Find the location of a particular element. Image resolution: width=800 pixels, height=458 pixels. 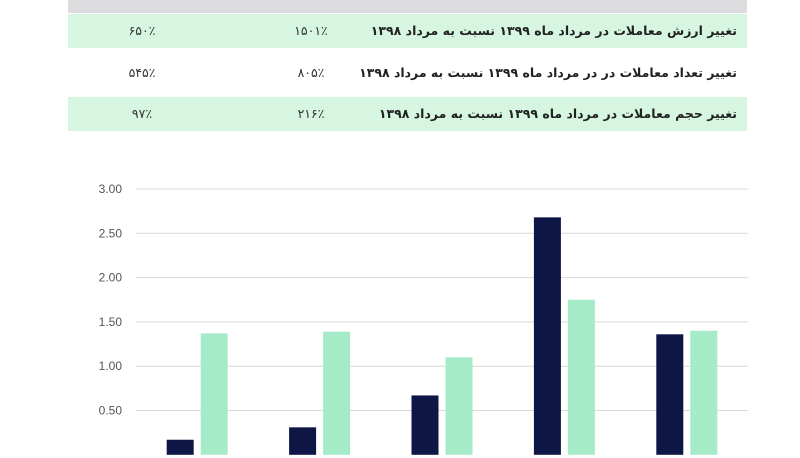

bar-series2-cat2 is located at coordinates (337, 393).